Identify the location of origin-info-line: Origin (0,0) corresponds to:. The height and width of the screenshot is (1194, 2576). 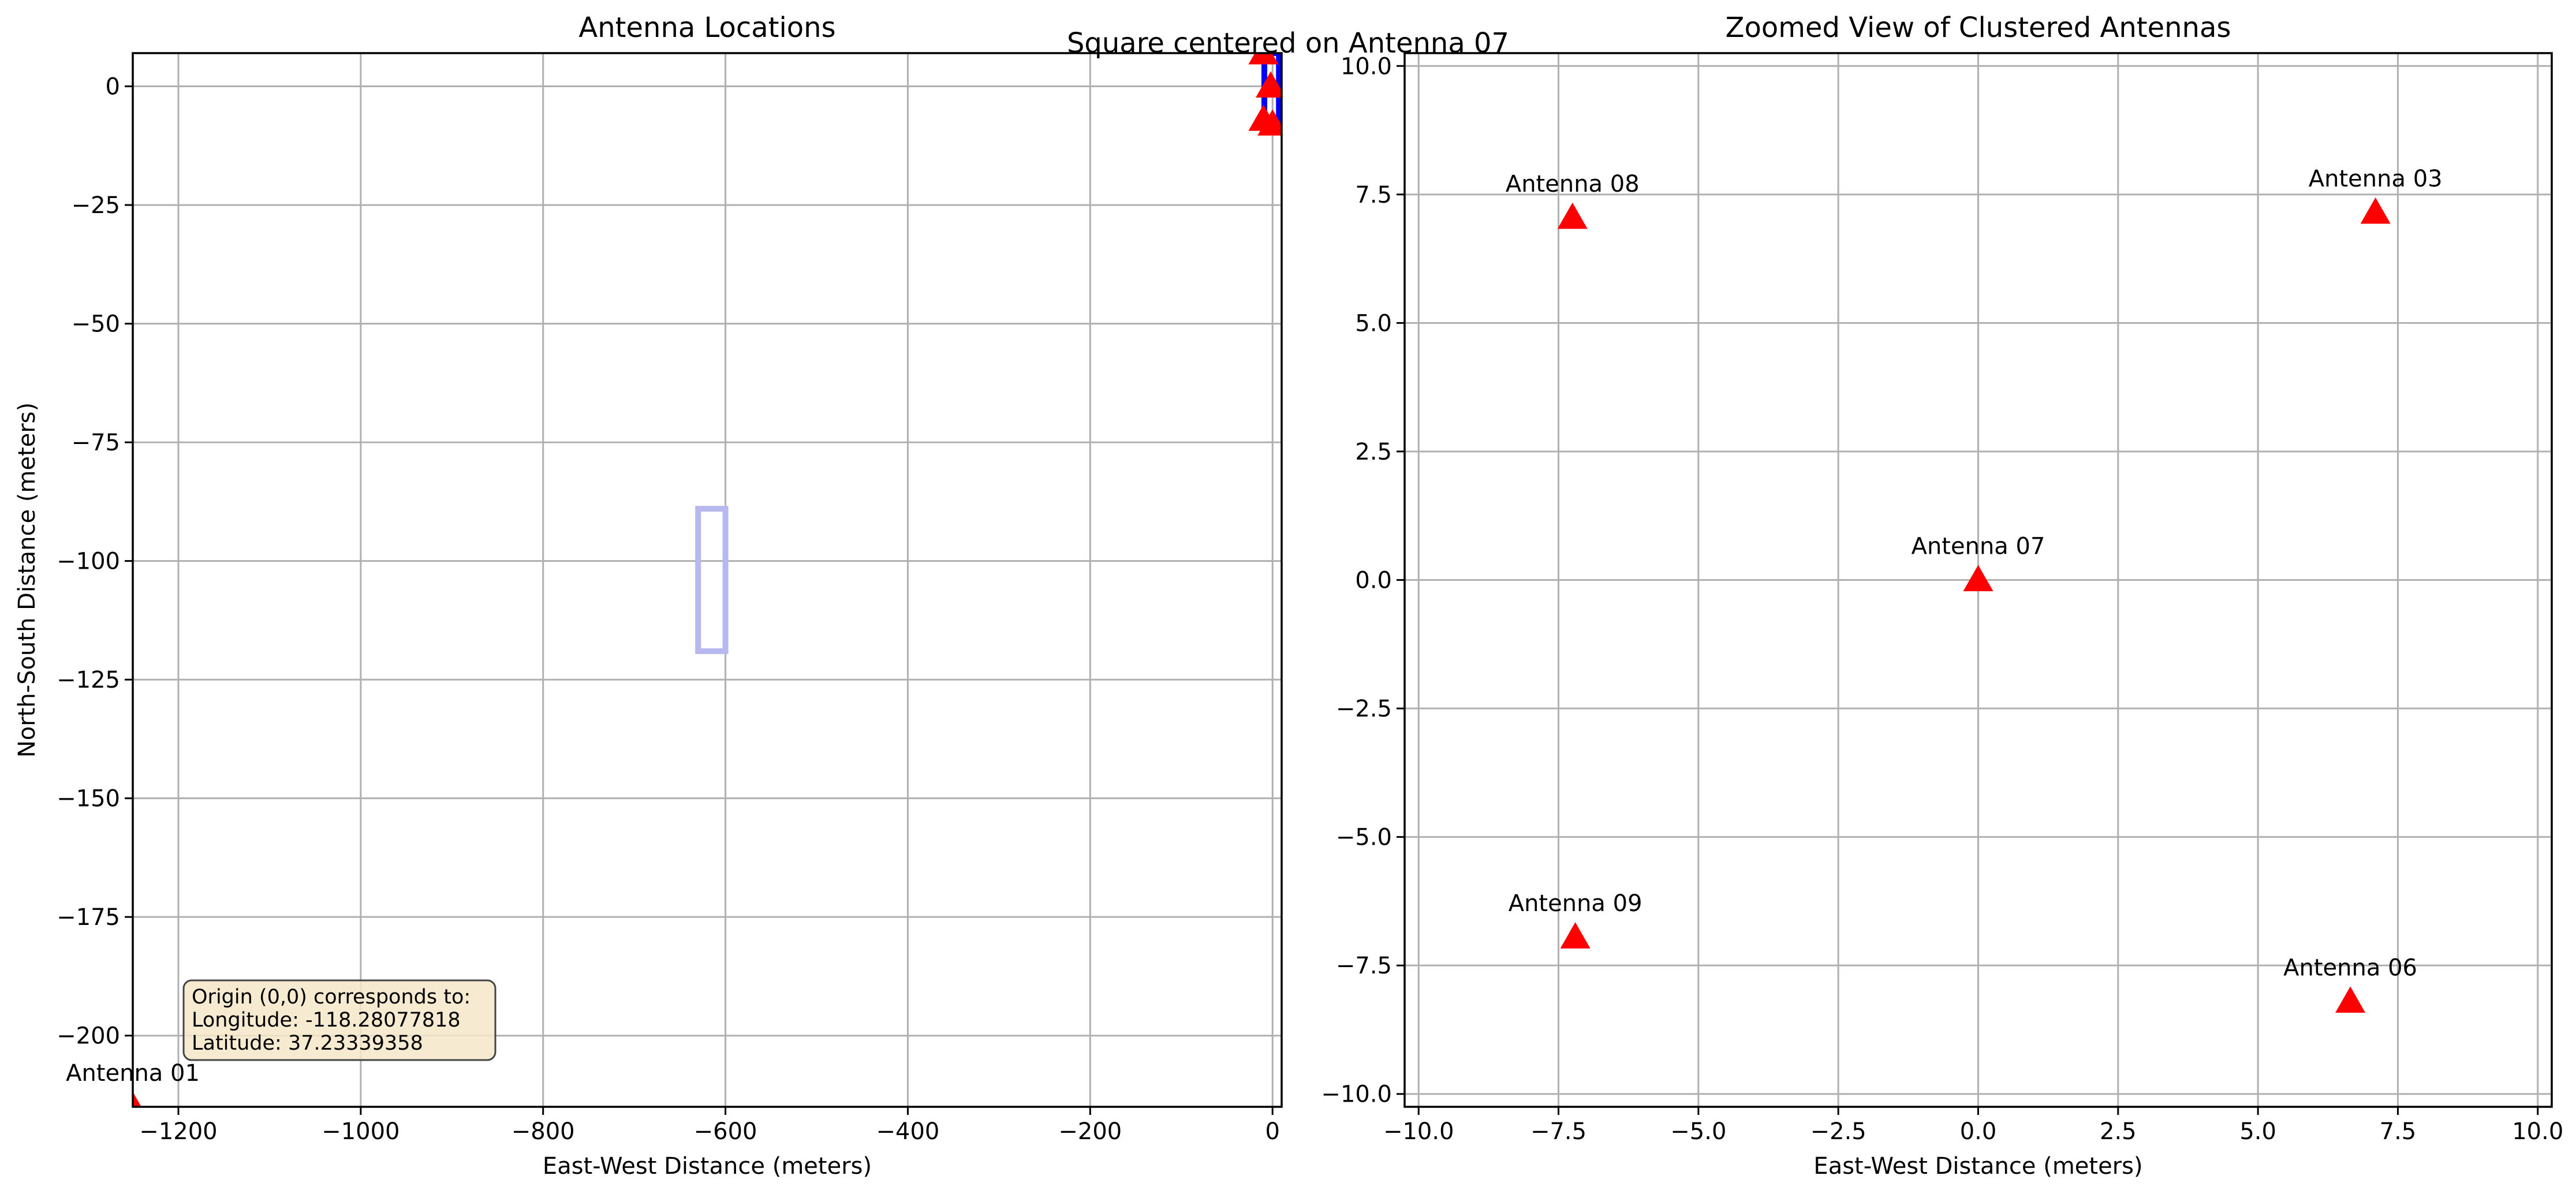
(331, 997).